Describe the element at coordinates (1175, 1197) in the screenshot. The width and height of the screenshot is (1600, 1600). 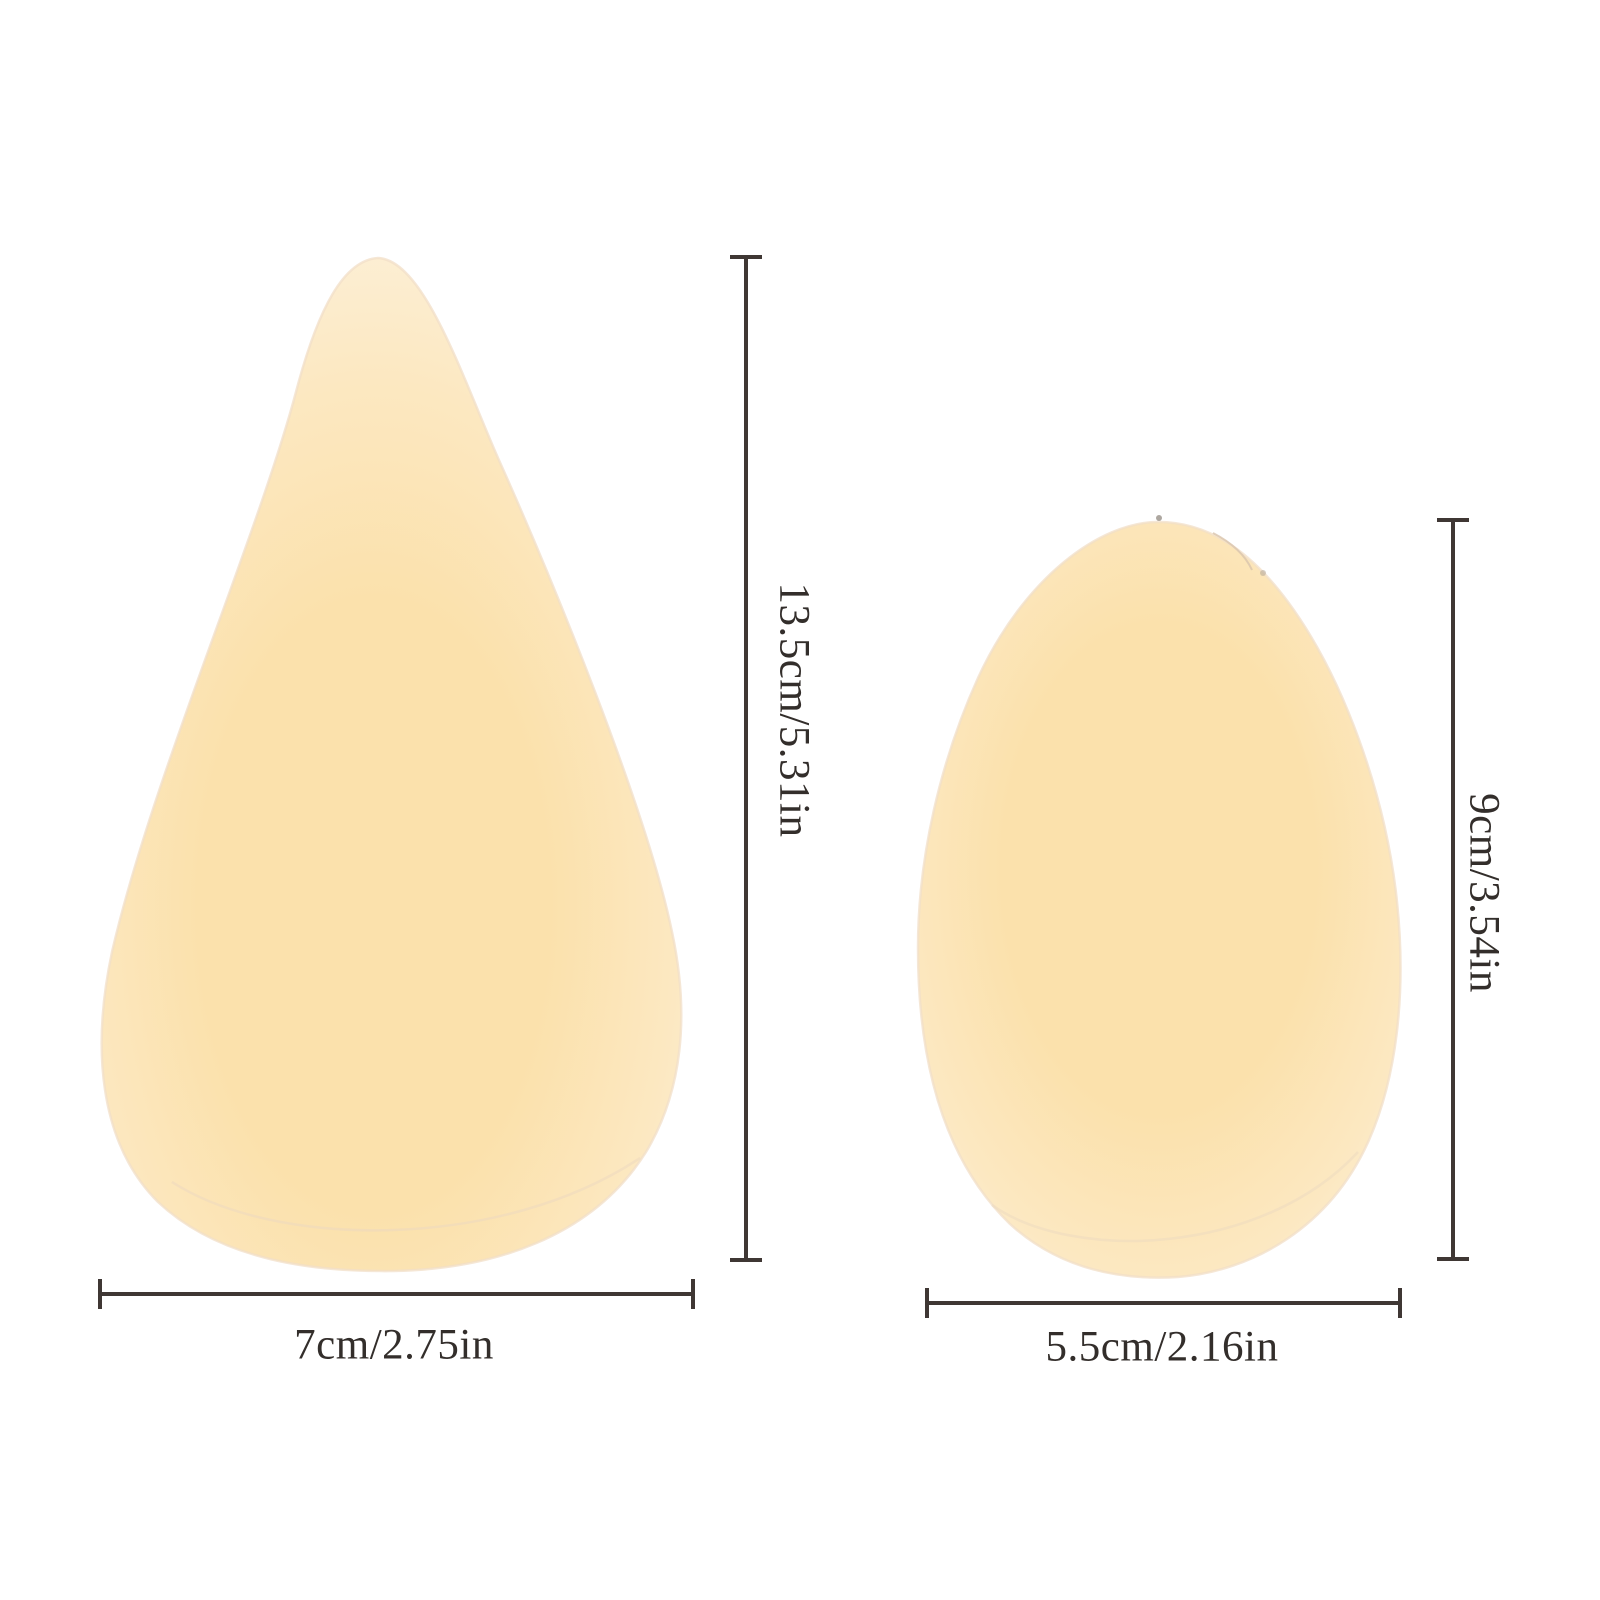
I see `small-pad-inner-edge` at that location.